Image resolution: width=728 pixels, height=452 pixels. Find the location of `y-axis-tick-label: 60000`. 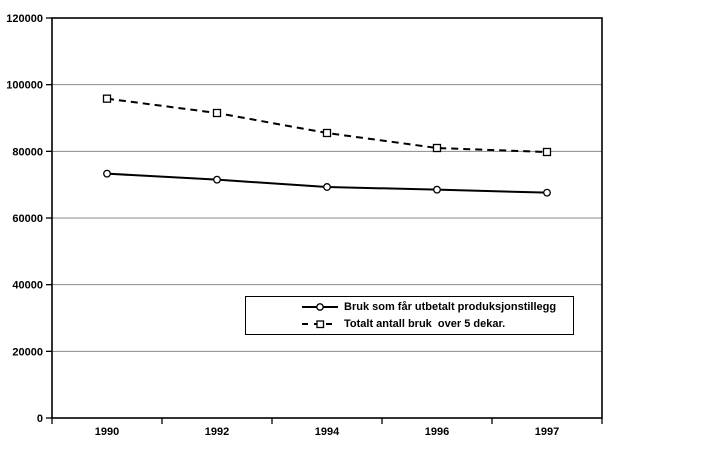

y-axis-tick-label: 60000 is located at coordinates (27, 219).